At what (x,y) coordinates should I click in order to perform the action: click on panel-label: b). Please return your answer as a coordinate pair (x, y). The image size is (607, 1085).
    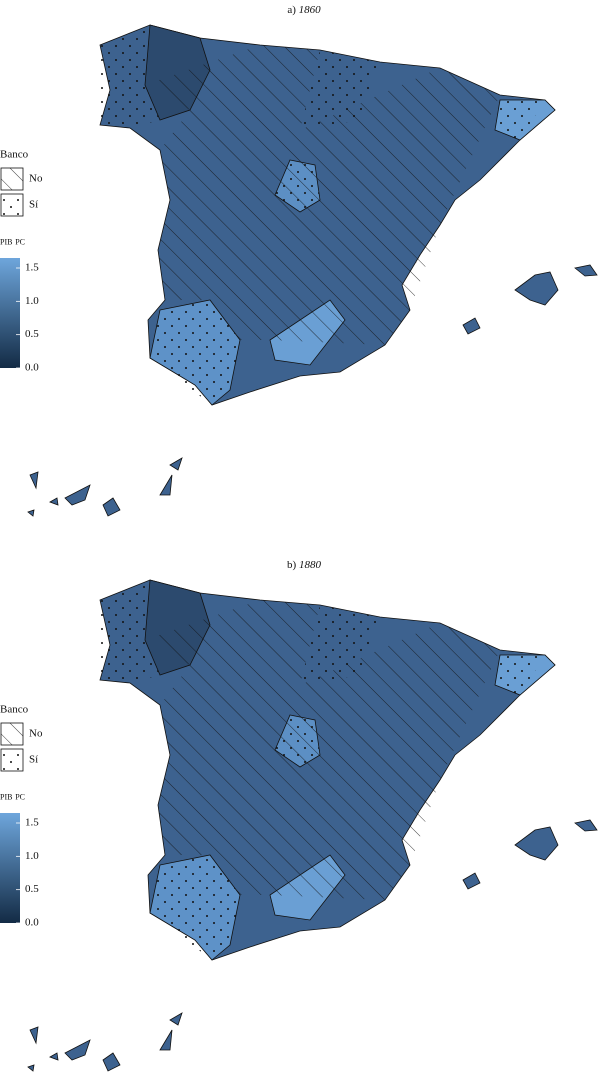
    Looking at the image, I should click on (292, 565).